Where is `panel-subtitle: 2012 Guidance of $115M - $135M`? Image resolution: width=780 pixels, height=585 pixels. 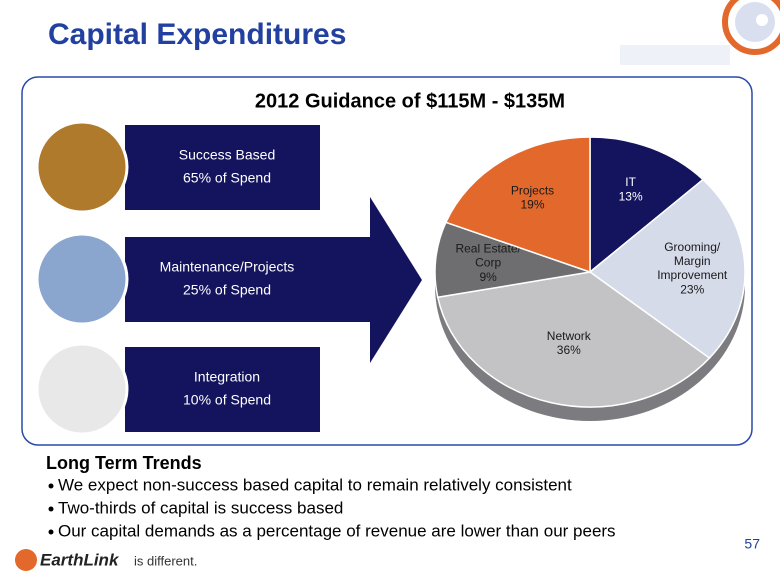 panel-subtitle: 2012 Guidance of $115M - $135M is located at coordinates (410, 101).